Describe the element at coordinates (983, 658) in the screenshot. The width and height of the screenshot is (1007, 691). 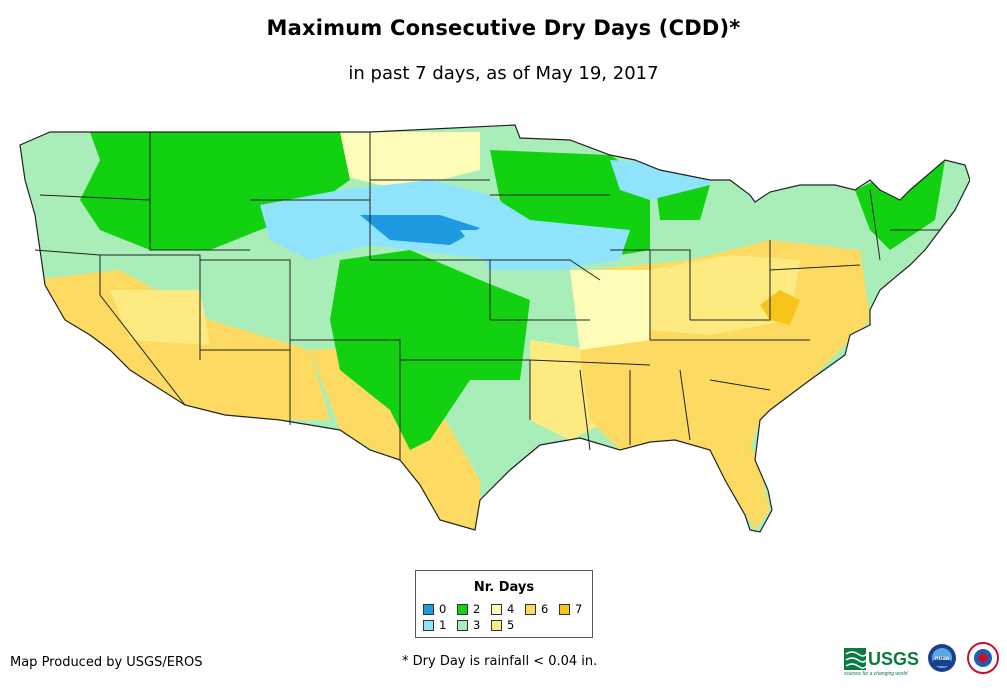
I see `nws-logo` at that location.